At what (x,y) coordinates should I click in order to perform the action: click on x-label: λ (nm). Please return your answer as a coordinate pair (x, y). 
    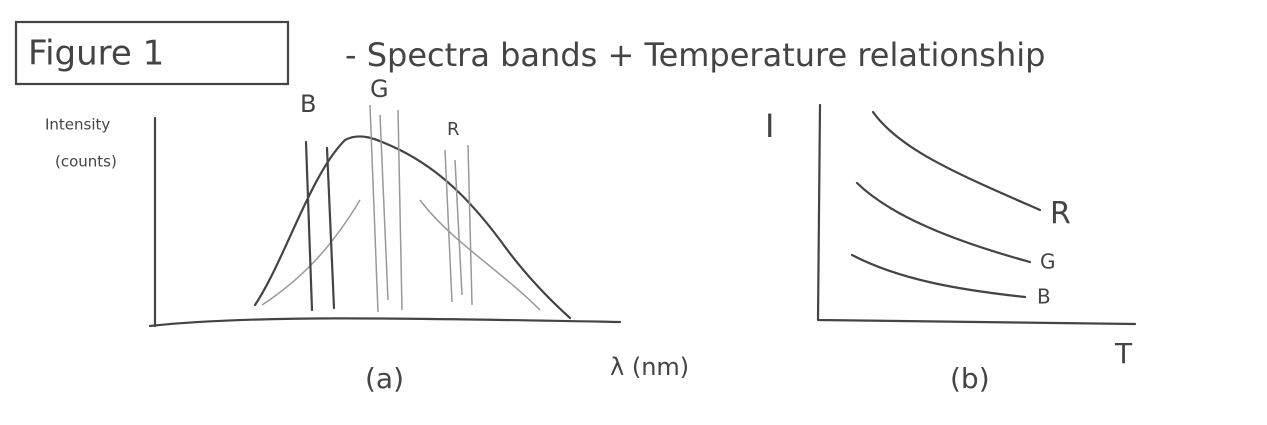
    Looking at the image, I should click on (649, 367).